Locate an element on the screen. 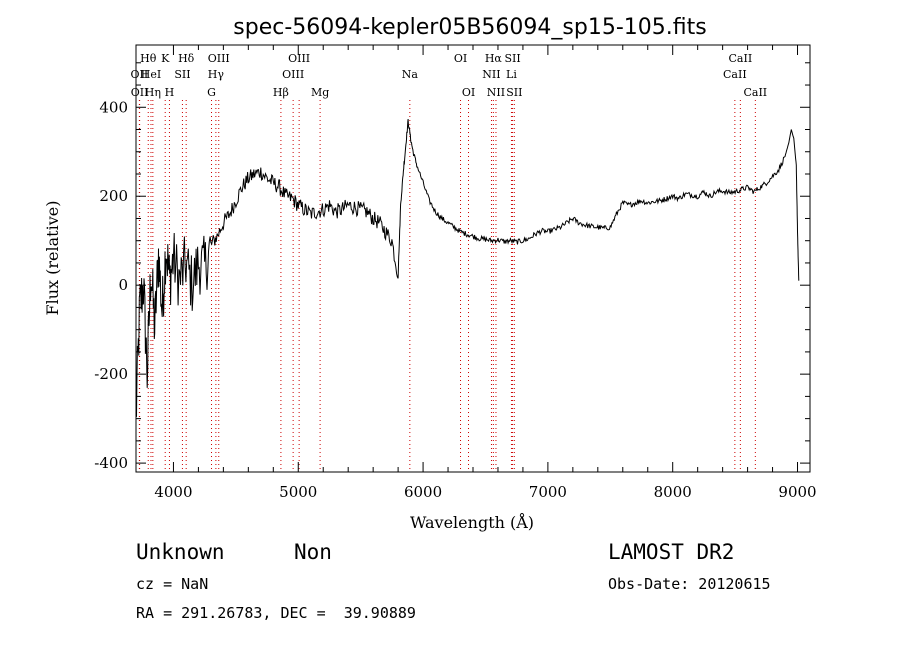 The image size is (900, 650). x-tick-labels: 4000 5000 6000 7000 8000 9000 is located at coordinates (485, 492).